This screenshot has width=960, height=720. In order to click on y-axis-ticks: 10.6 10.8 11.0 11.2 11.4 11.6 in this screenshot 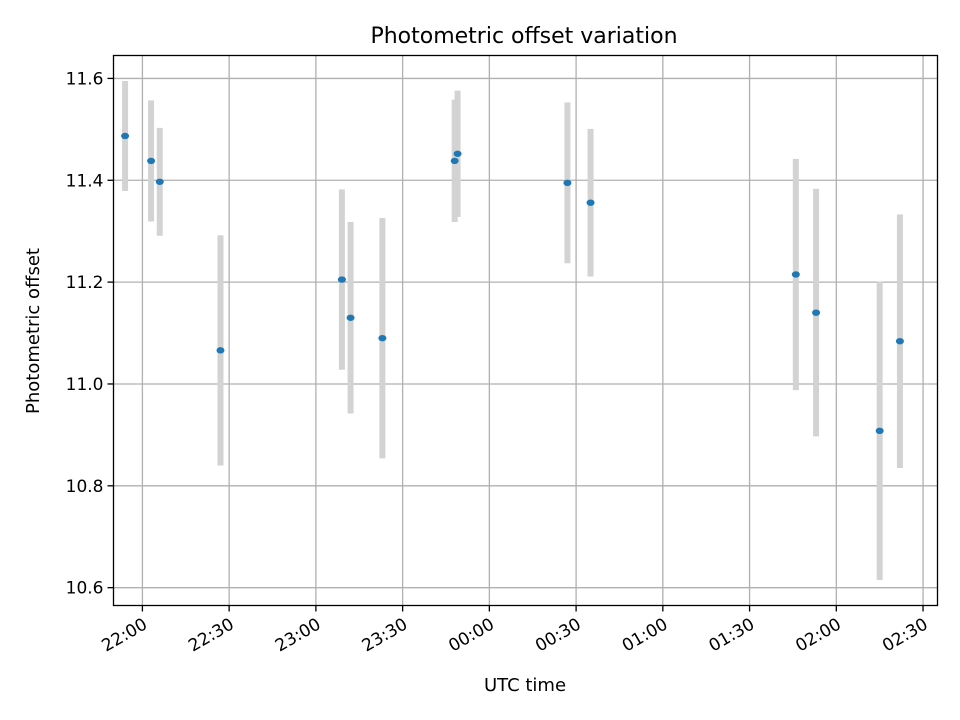, I will do `click(90, 334)`.